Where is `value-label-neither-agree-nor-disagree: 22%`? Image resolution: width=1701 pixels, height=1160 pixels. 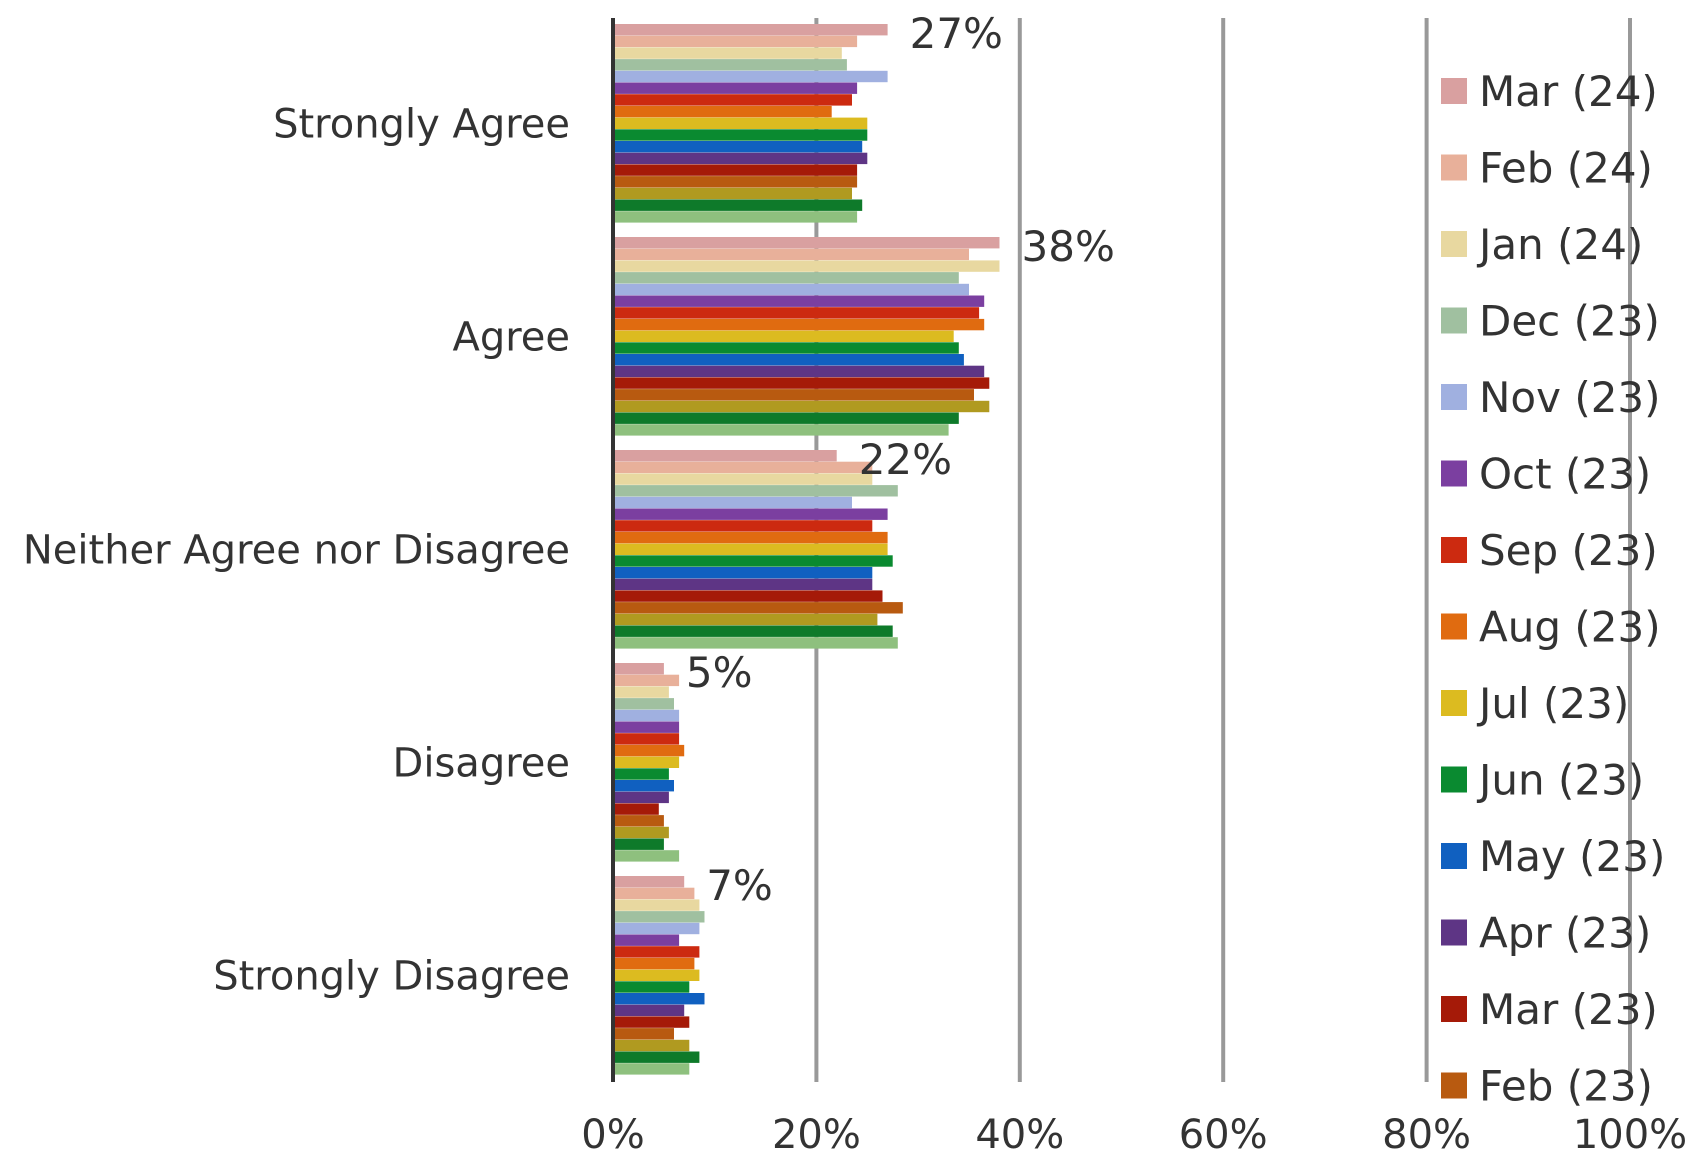
value-label-neither-agree-nor-disagree: 22% is located at coordinates (905, 459).